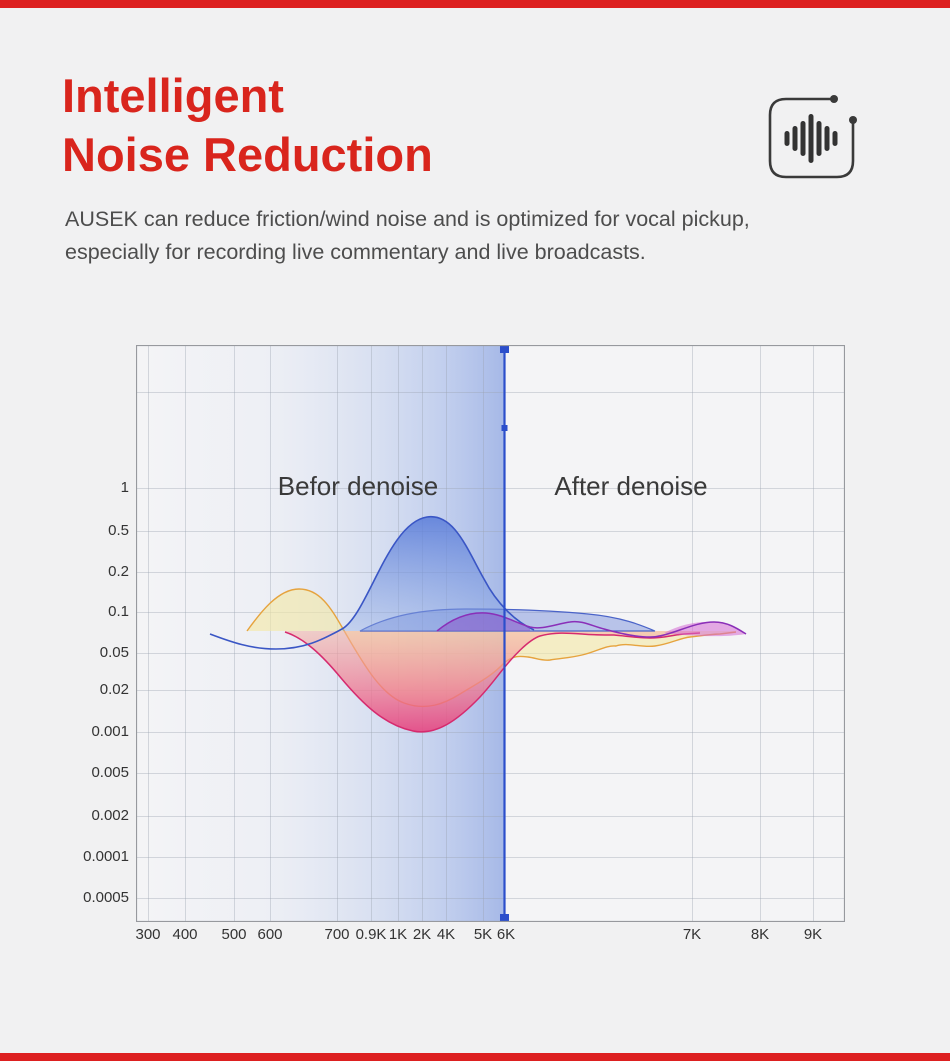 The image size is (950, 1061). Describe the element at coordinates (247, 125) in the screenshot. I see `page-title: Intelligent Noise Reduction` at that location.